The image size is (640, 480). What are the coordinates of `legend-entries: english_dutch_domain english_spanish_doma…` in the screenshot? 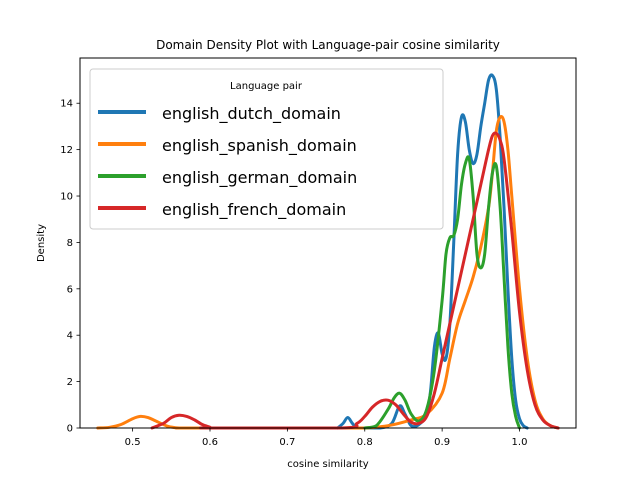 It's located at (227, 162).